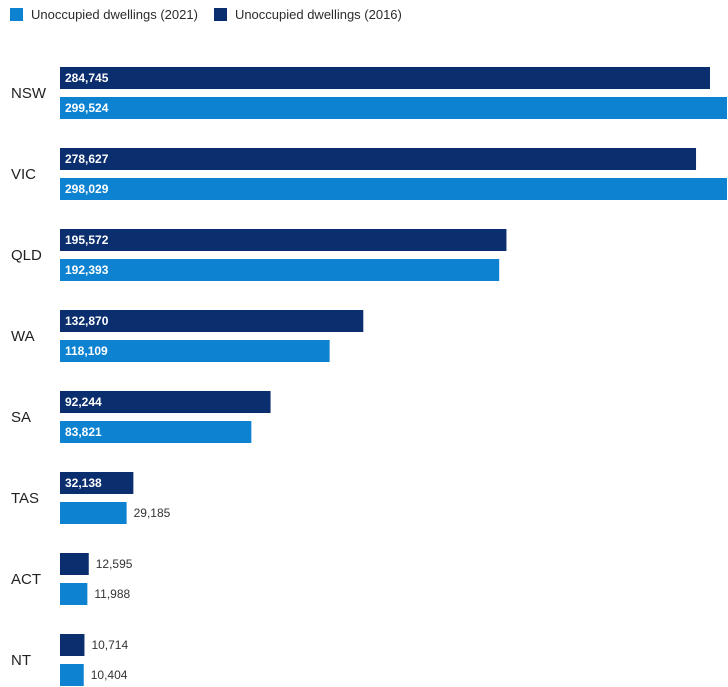 The width and height of the screenshot is (728, 687). I want to click on legend-swatch-2021, so click(16, 14).